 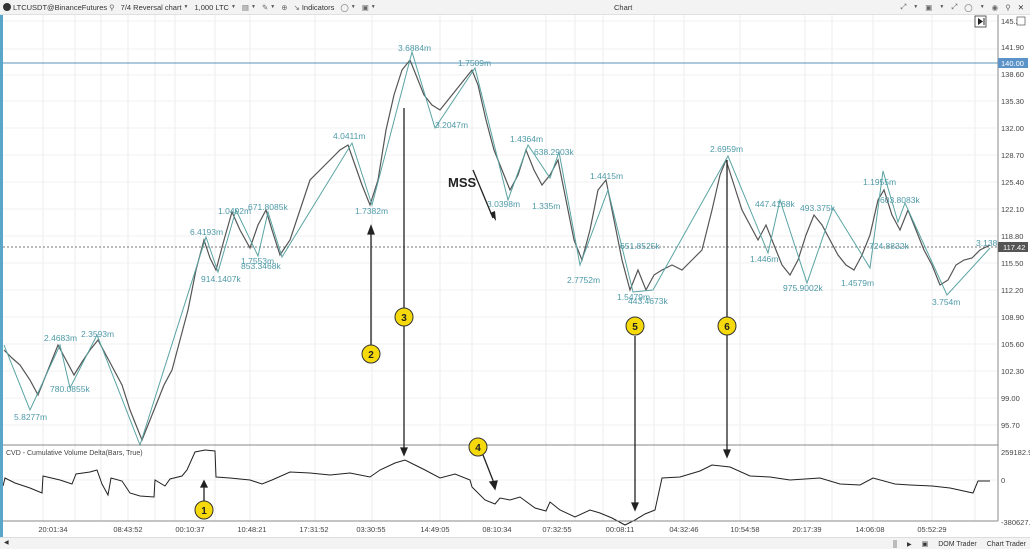 I want to click on svg-text: 914.1407k, so click(x=221, y=279).